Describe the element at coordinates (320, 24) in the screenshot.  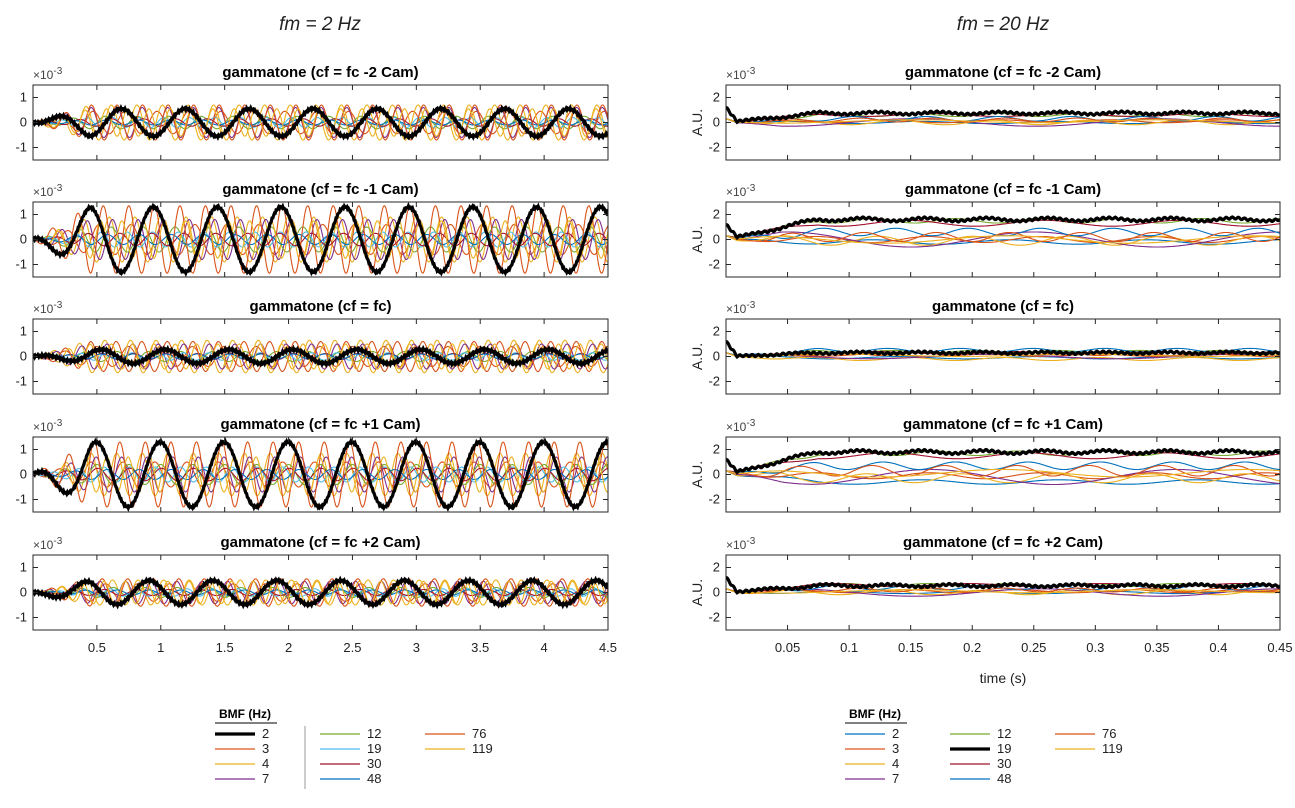
I see `column-title-0: fm = 2 Hz` at that location.